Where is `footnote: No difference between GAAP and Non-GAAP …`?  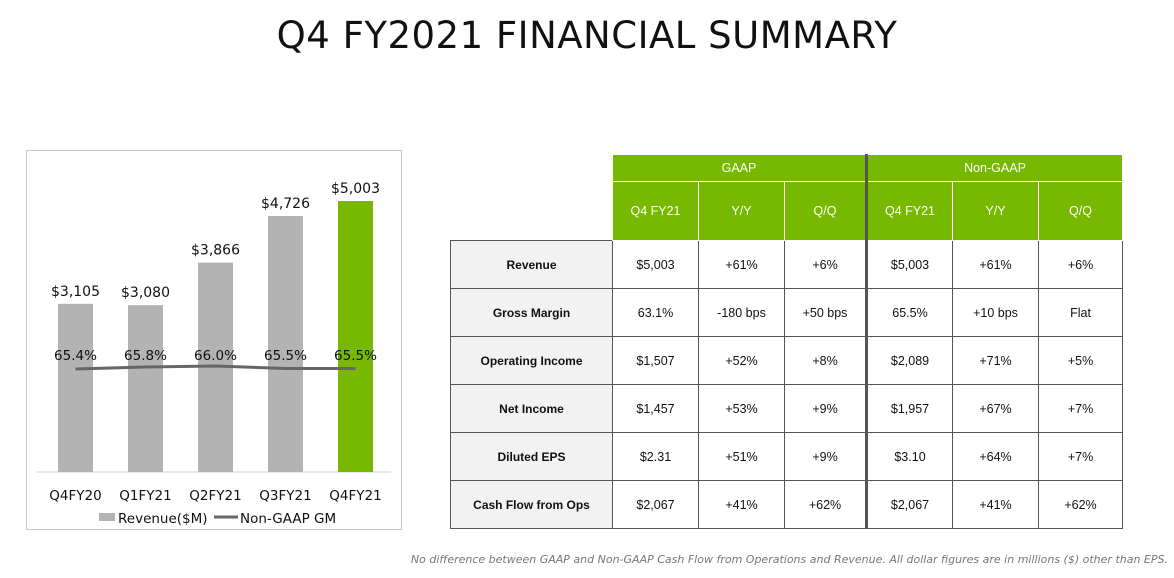
footnote: No difference between GAAP and Non-GAAP … is located at coordinates (789, 559).